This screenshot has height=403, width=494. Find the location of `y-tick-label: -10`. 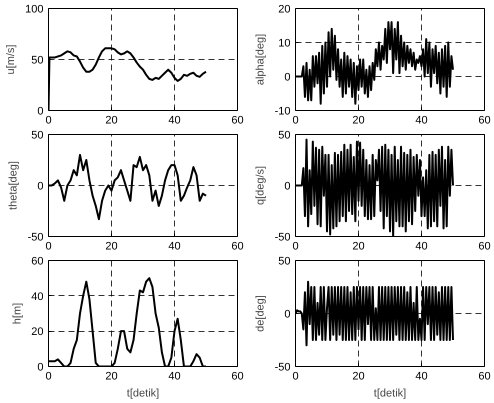

y-tick-label: -10 is located at coordinates (282, 112).